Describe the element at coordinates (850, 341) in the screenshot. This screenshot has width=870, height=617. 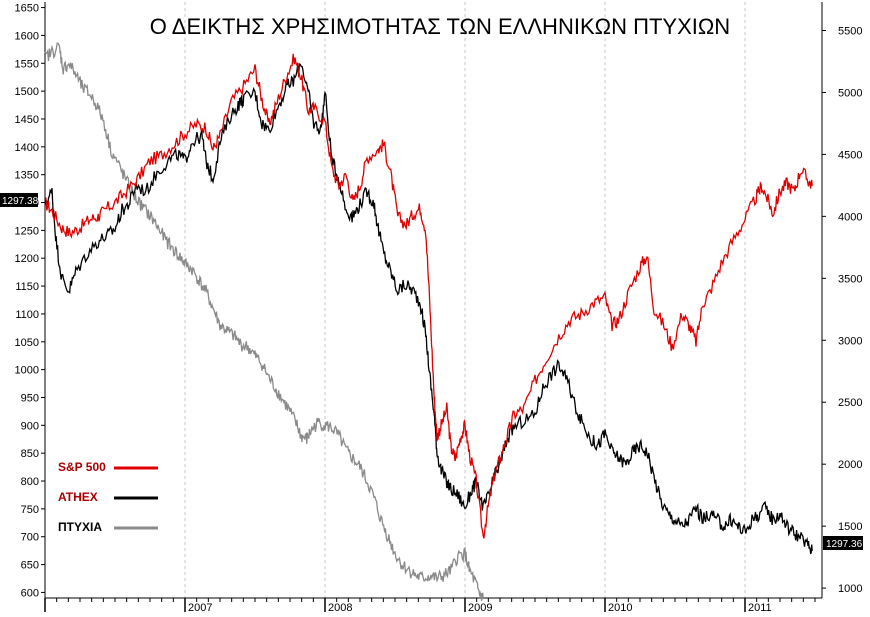
I see `right-tick-label: 3000` at that location.